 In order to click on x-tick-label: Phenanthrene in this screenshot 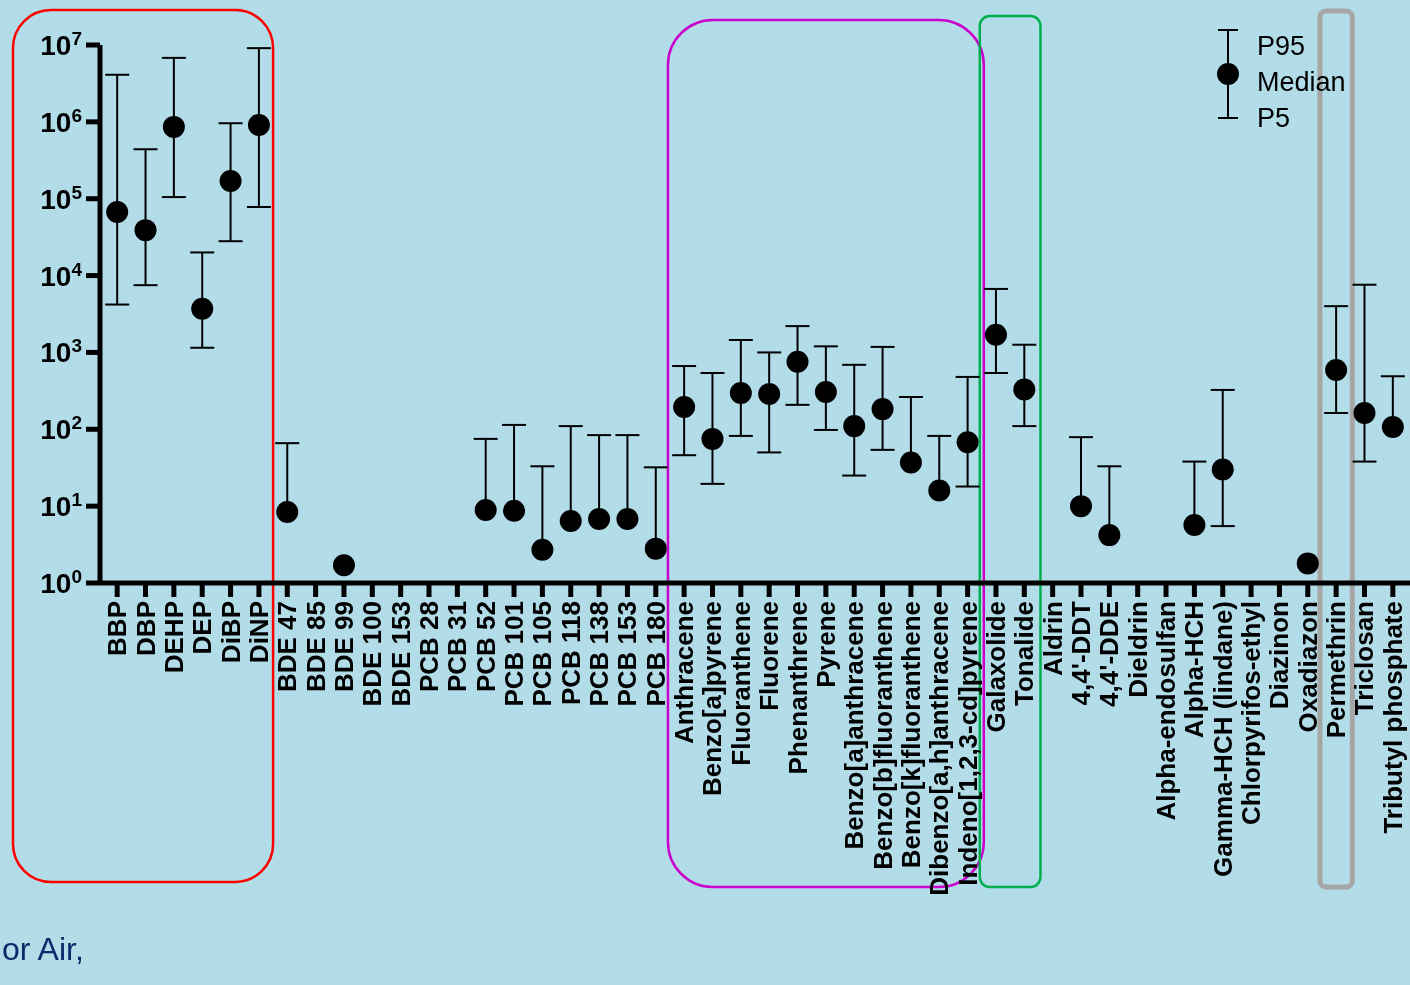, I will do `click(797, 688)`.